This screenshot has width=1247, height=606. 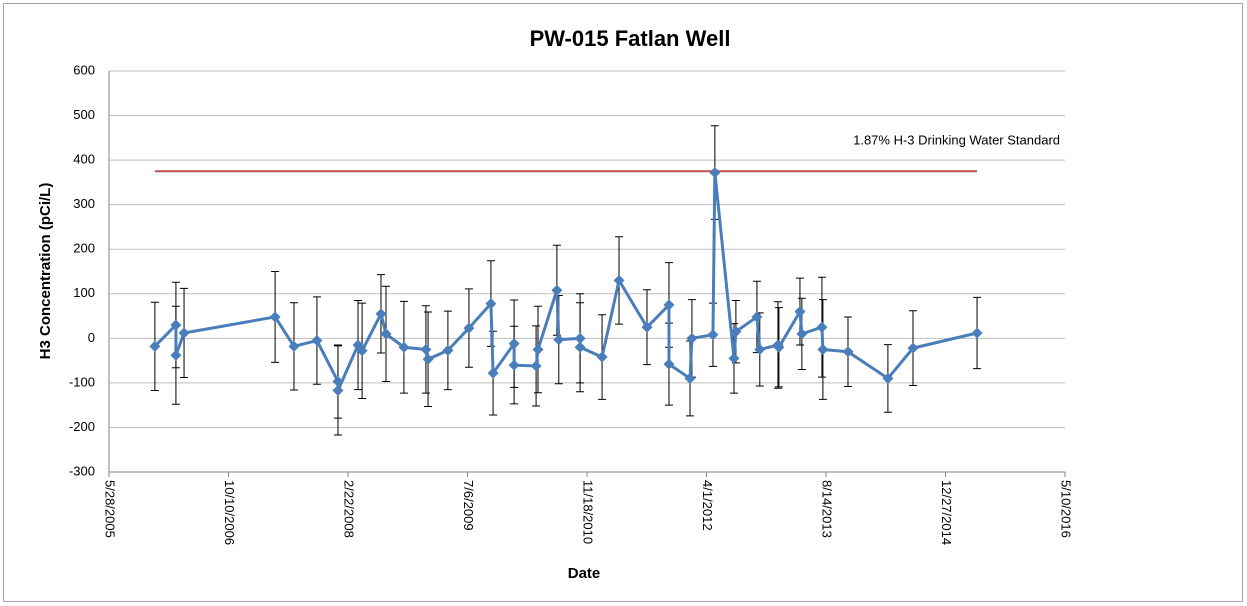 What do you see at coordinates (946, 512) in the screenshot?
I see `x-tick-label: 12/27/2014` at bounding box center [946, 512].